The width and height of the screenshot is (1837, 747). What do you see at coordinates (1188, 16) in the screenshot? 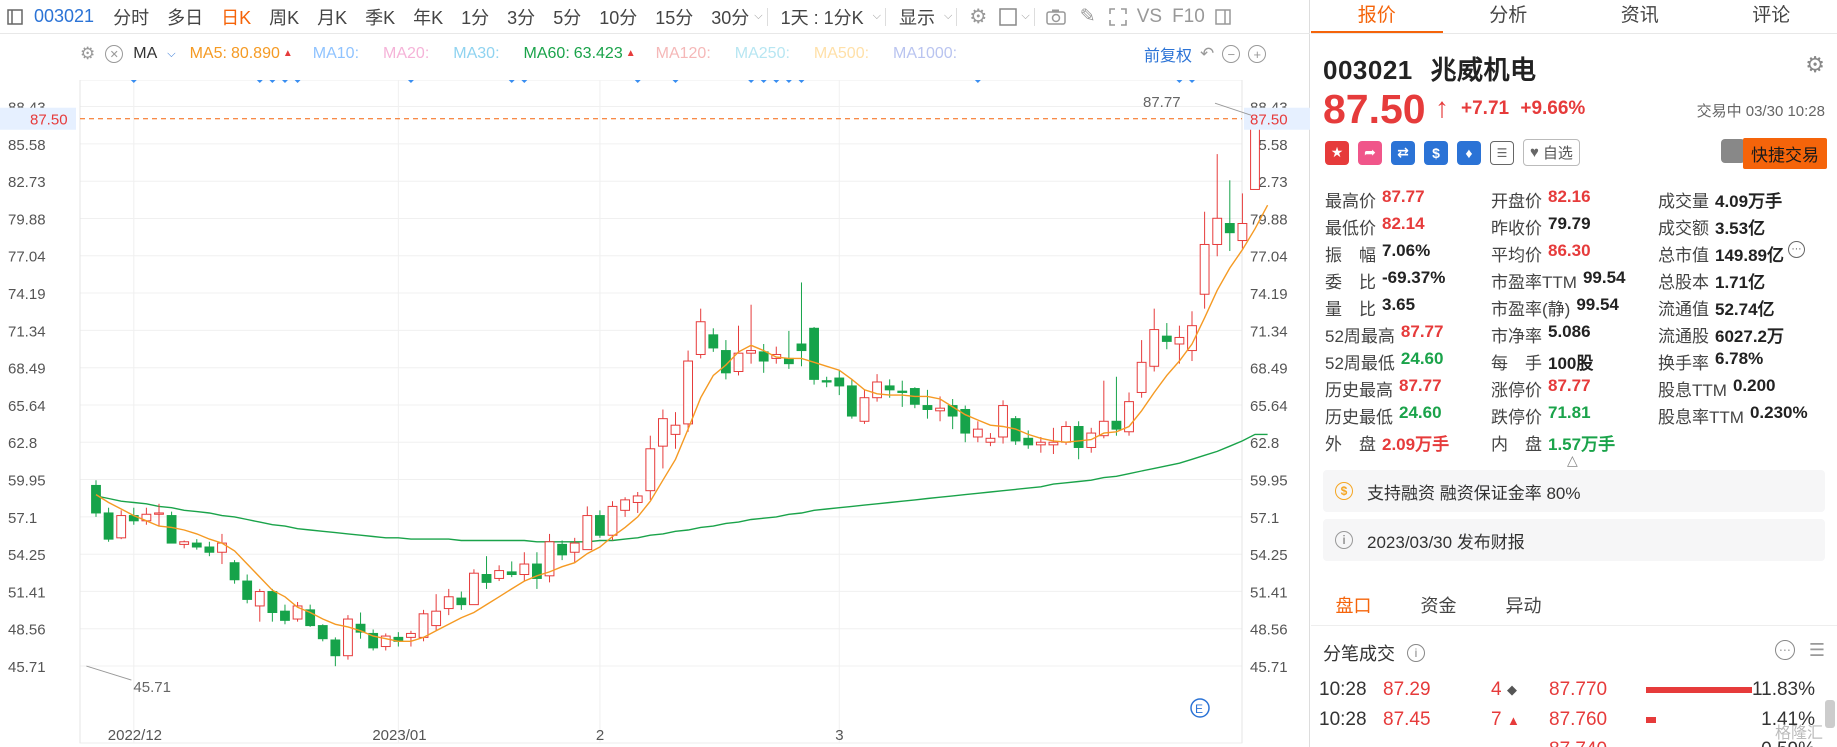
I see `f10-button: F10` at bounding box center [1188, 16].